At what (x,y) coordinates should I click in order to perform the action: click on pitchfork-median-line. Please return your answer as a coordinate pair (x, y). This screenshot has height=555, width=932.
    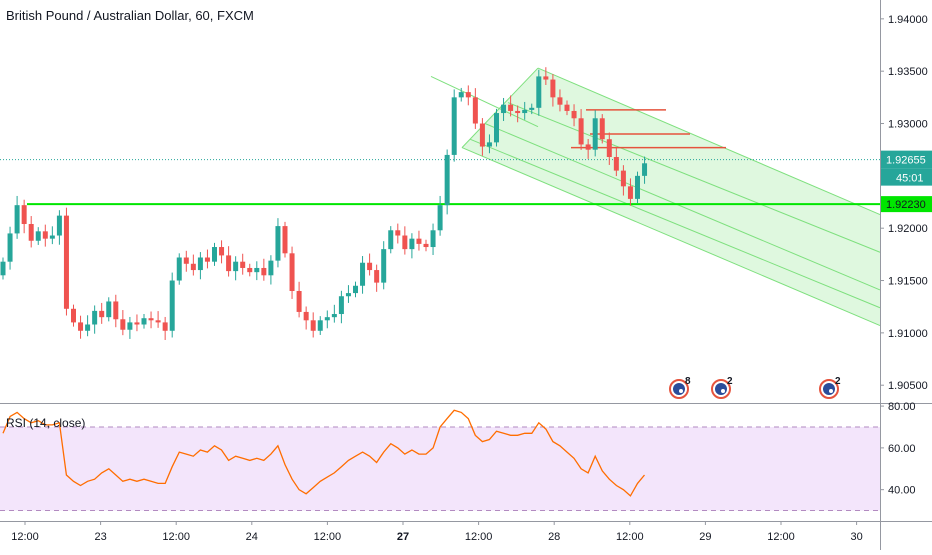
    Looking at the image, I should click on (682, 207).